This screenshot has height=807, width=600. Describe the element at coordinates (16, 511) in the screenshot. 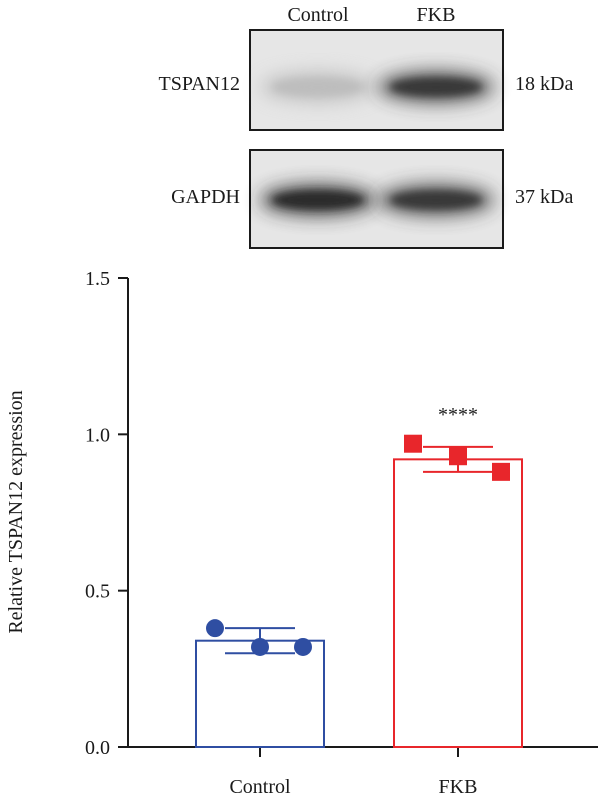

I see `y-axis-label: Relative TSPAN12 expression` at that location.